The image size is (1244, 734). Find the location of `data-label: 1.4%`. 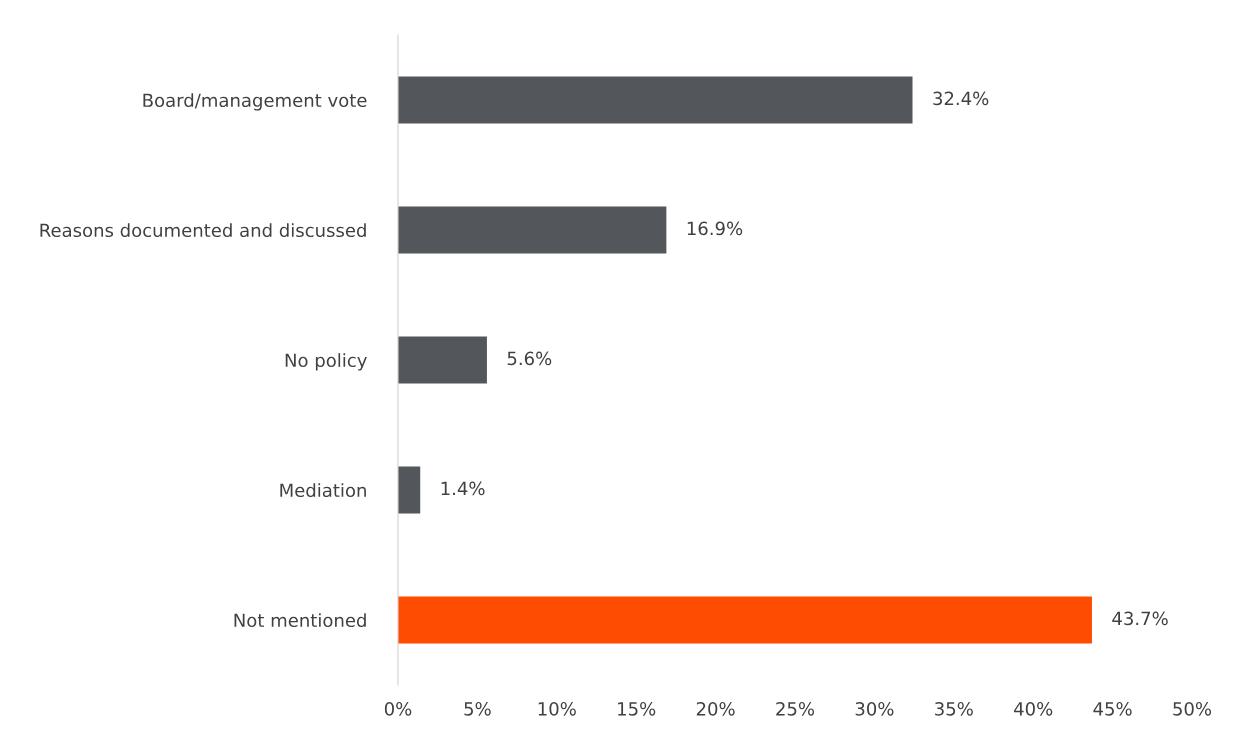

data-label: 1.4% is located at coordinates (463, 488).